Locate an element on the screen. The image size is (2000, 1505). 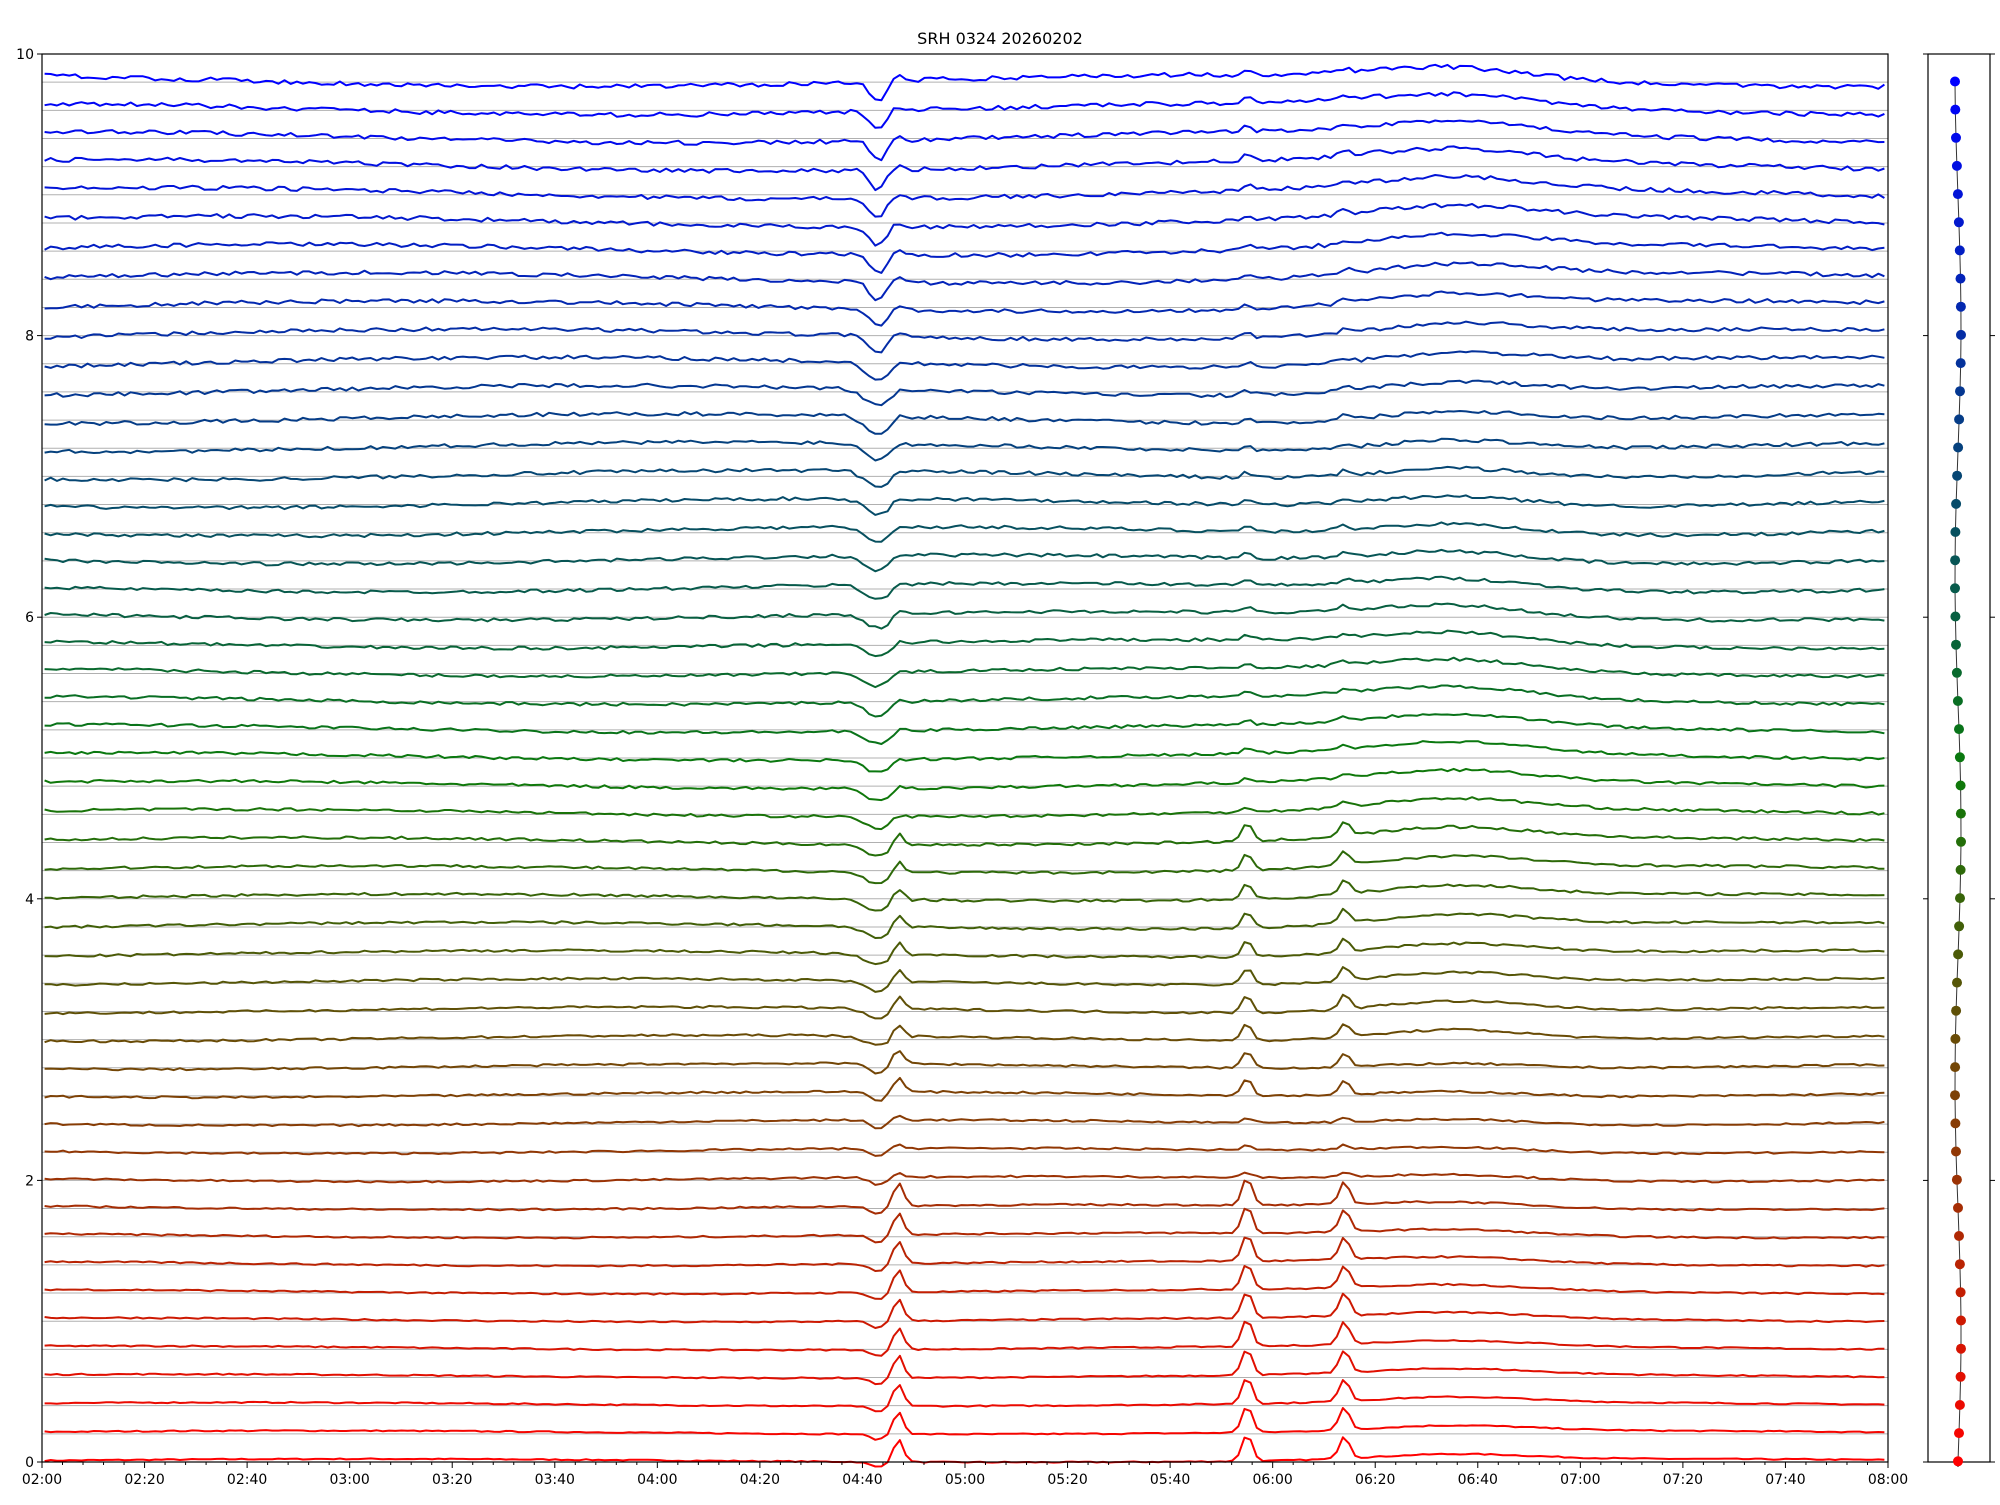
legend-layer is located at coordinates (1959, 760).